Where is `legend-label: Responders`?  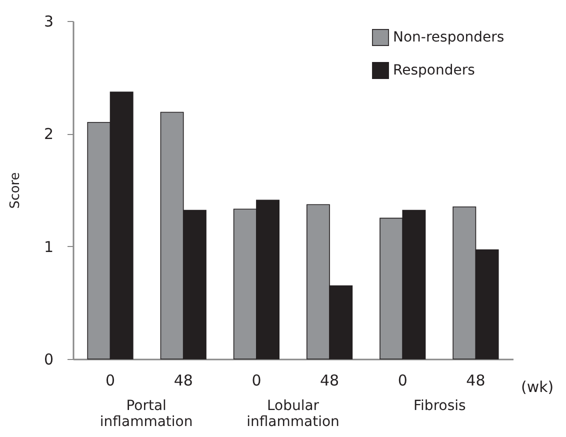 legend-label: Responders is located at coordinates (434, 70).